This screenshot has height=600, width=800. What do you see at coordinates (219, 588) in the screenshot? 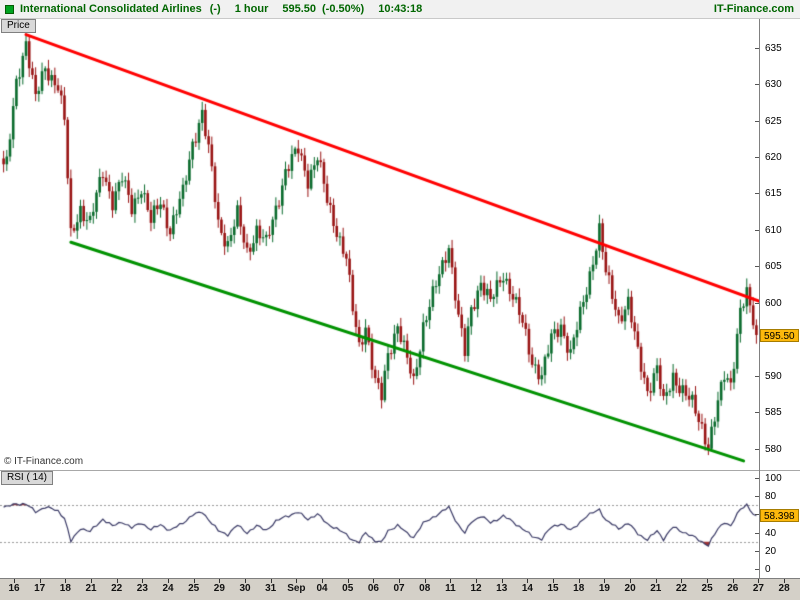
I see `time-axis-label: 29` at bounding box center [219, 588].